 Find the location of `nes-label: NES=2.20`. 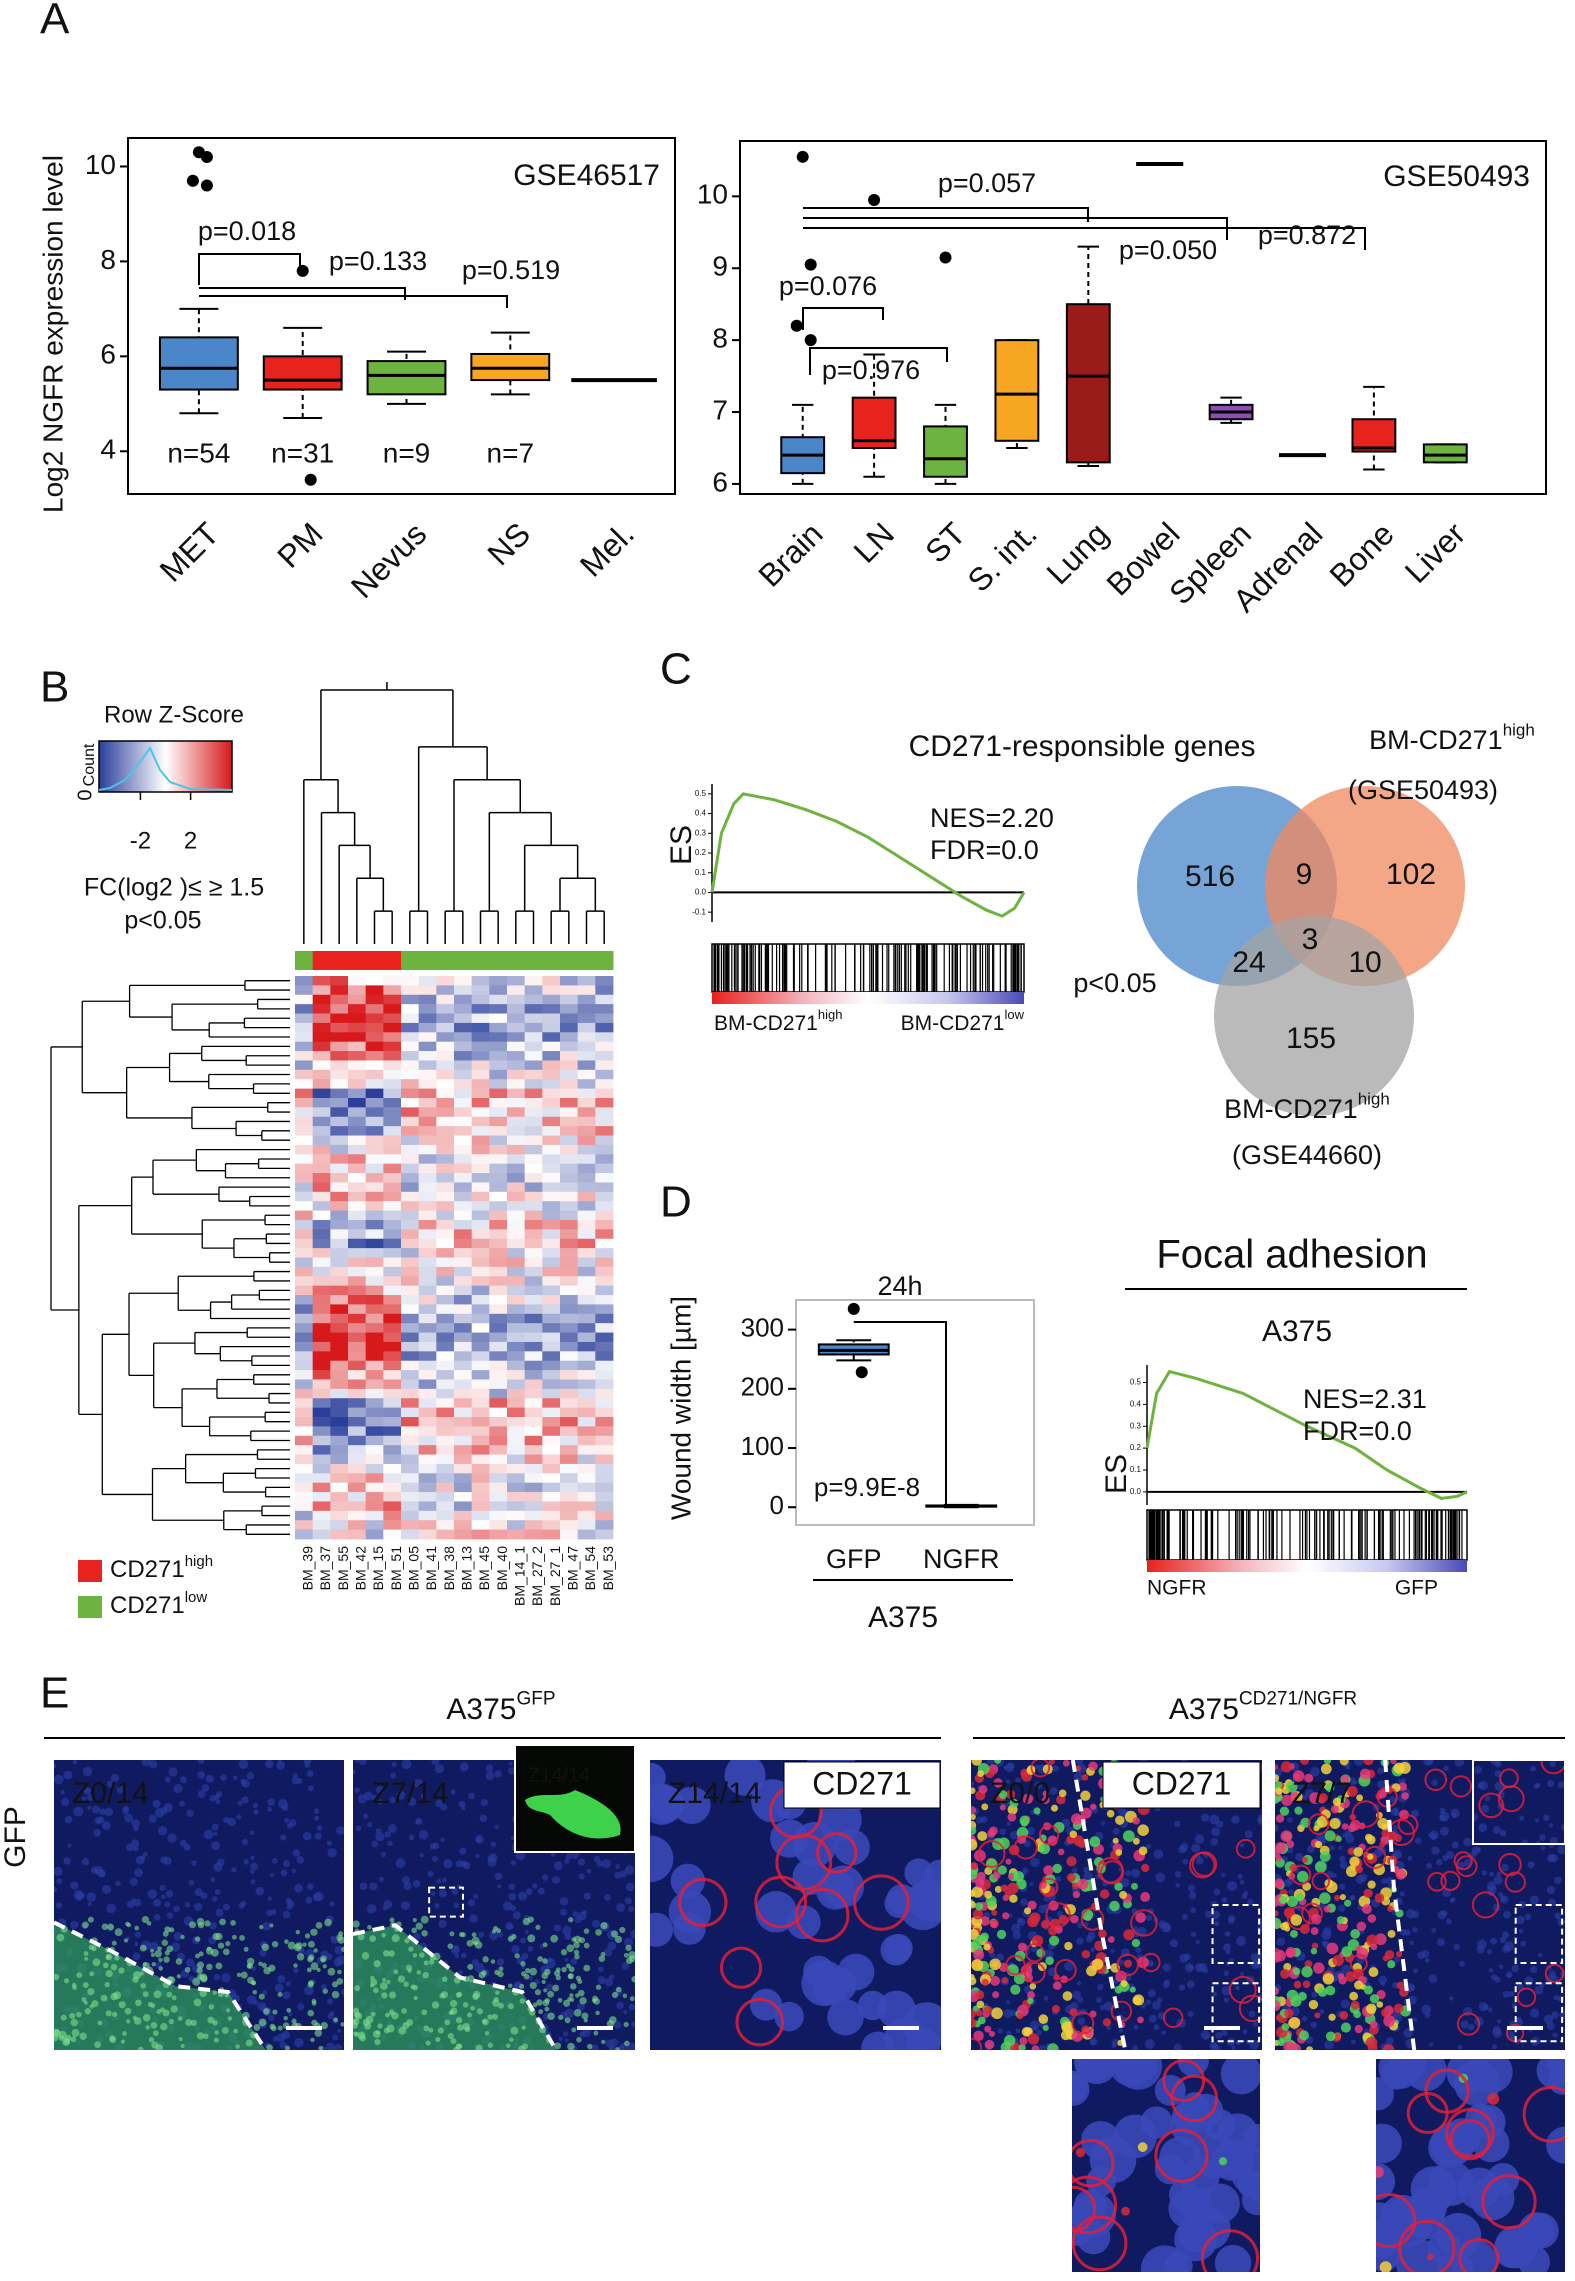

nes-label: NES=2.20 is located at coordinates (992, 818).